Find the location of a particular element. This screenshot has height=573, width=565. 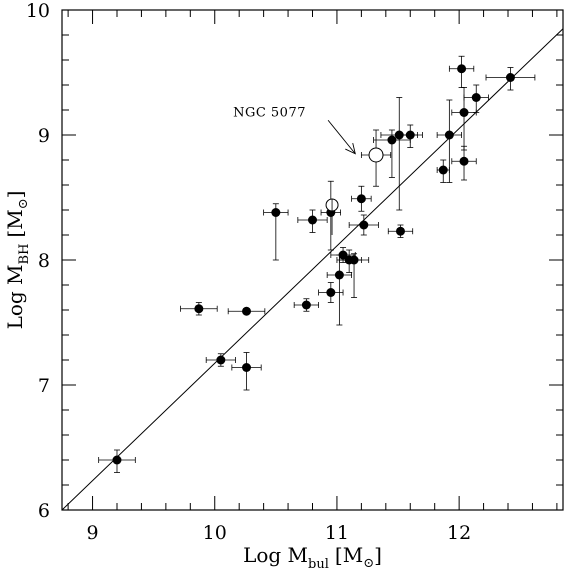

annotation-arrow is located at coordinates (341, 137).